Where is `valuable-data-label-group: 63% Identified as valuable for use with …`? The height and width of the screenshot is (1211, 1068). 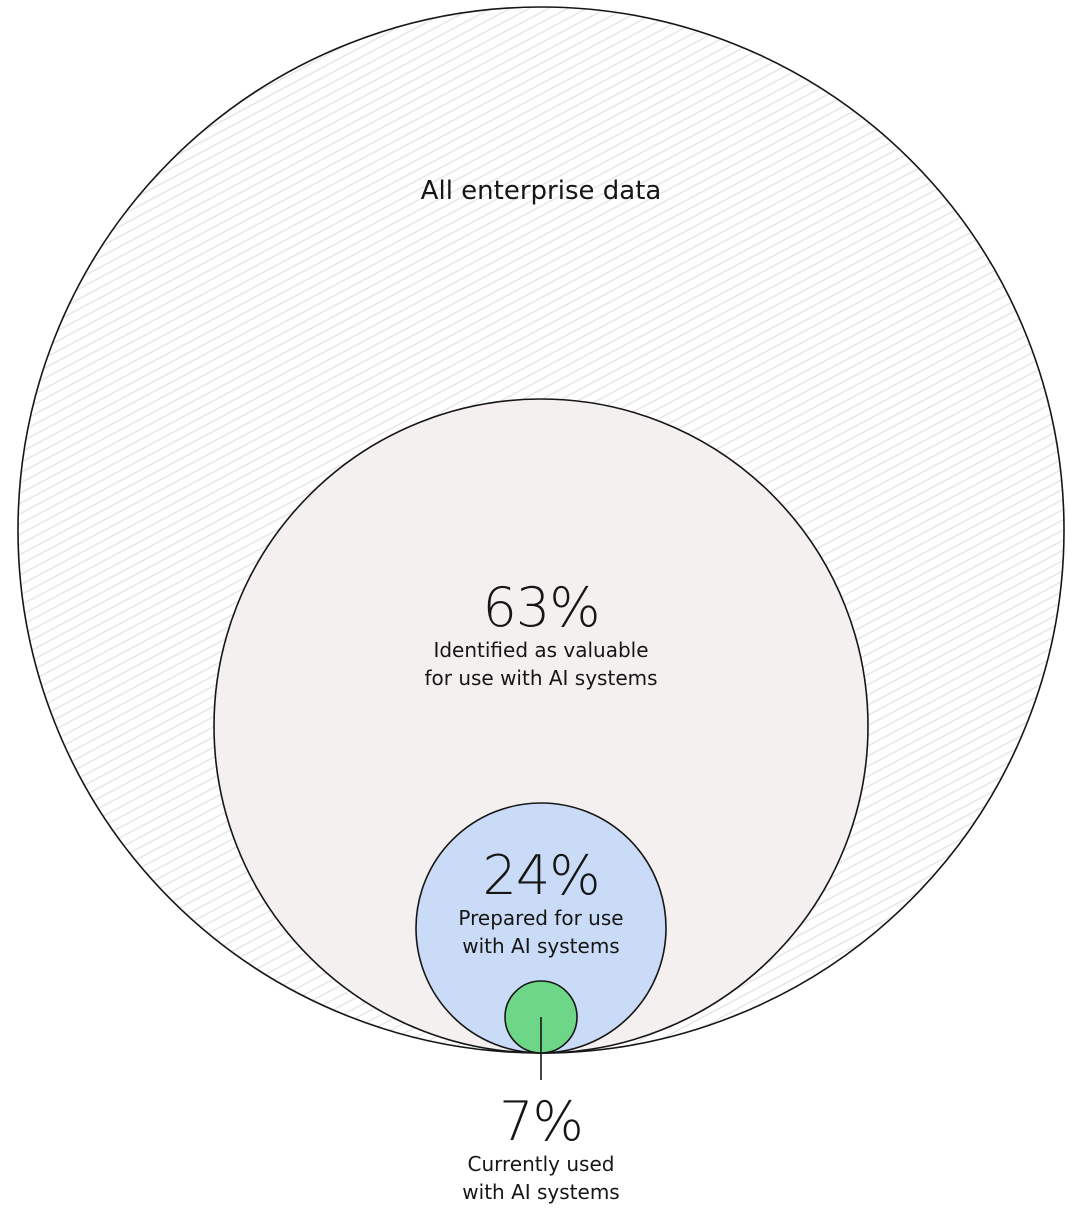
valuable-data-label-group: 63% Identified as valuable for use with … is located at coordinates (540, 636).